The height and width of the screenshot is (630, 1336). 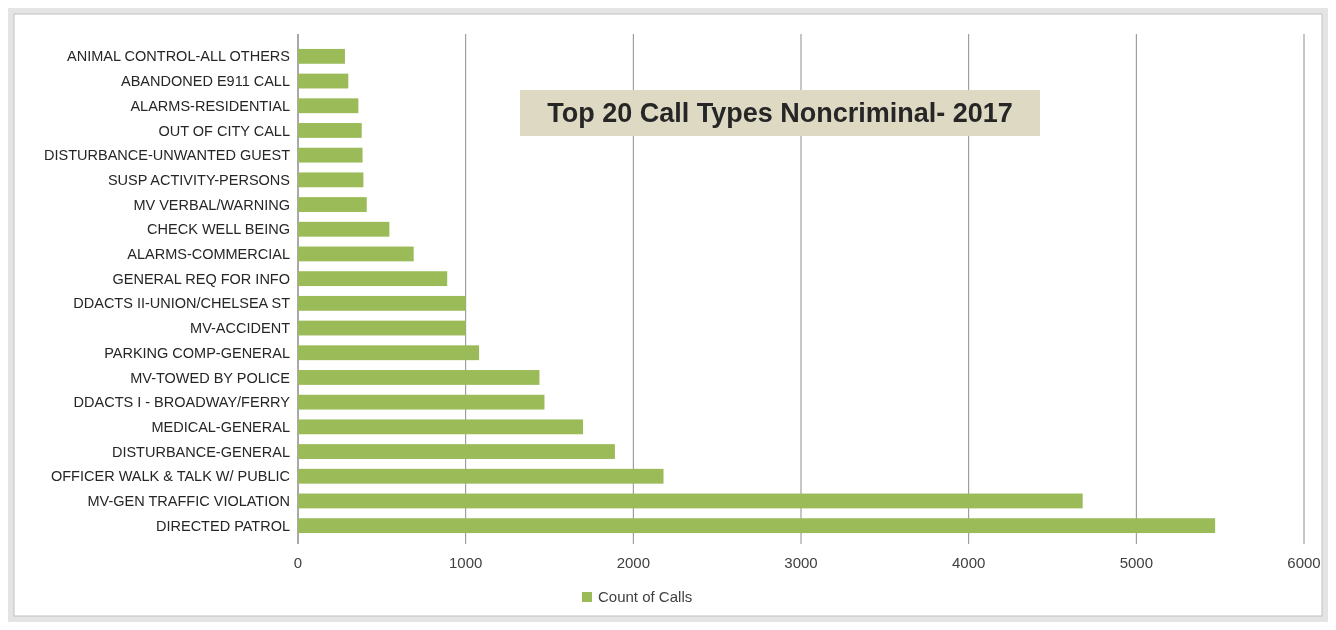 I want to click on y-tick-label: DISTURBANCE-GENERAL, so click(x=200, y=451).